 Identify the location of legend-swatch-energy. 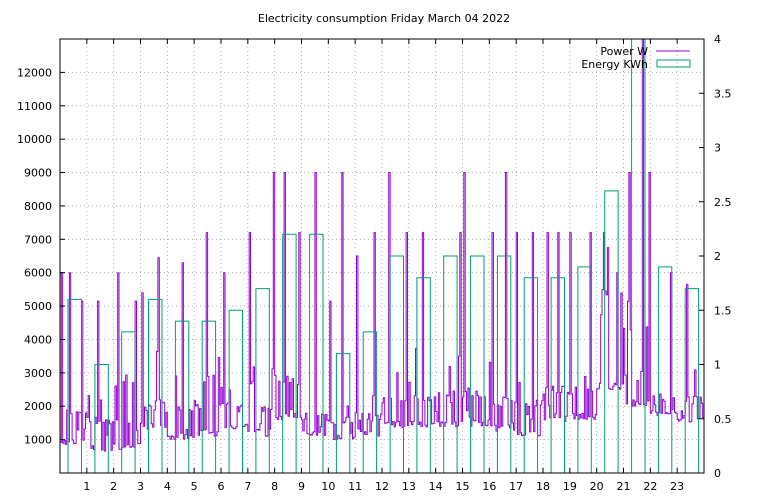
(673, 63).